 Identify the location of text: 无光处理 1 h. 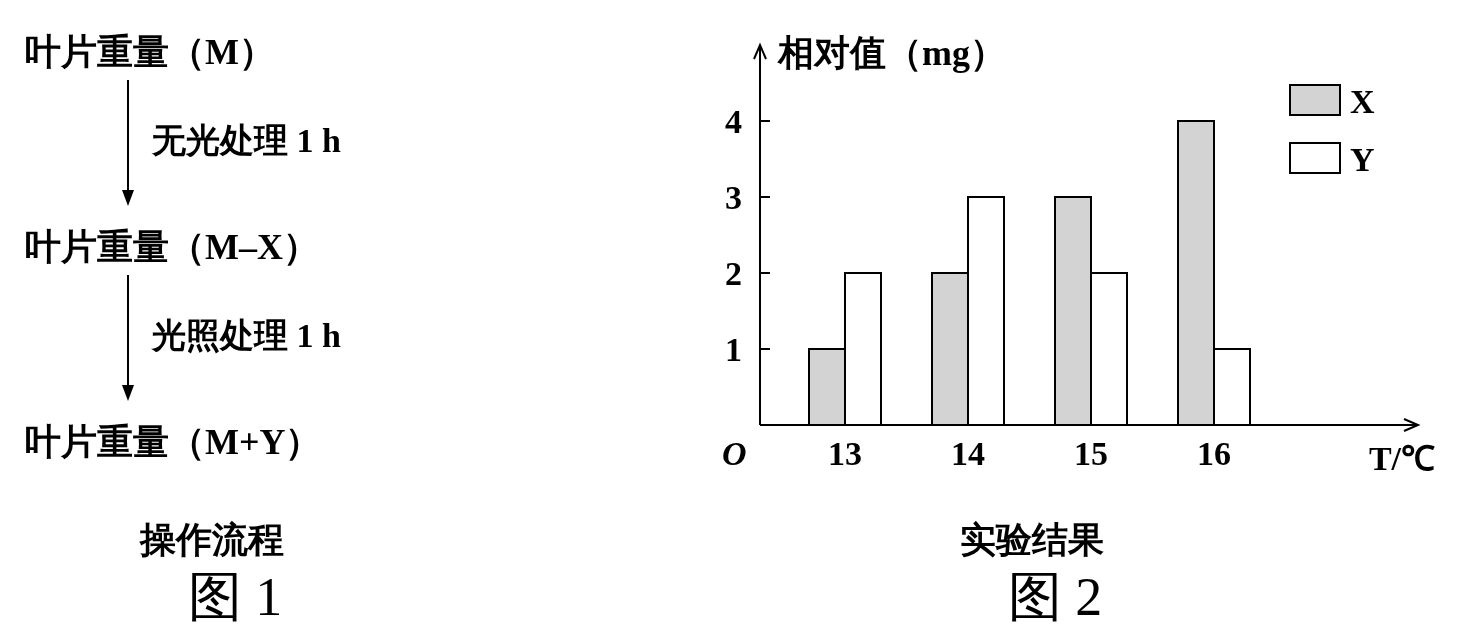
(246, 140).